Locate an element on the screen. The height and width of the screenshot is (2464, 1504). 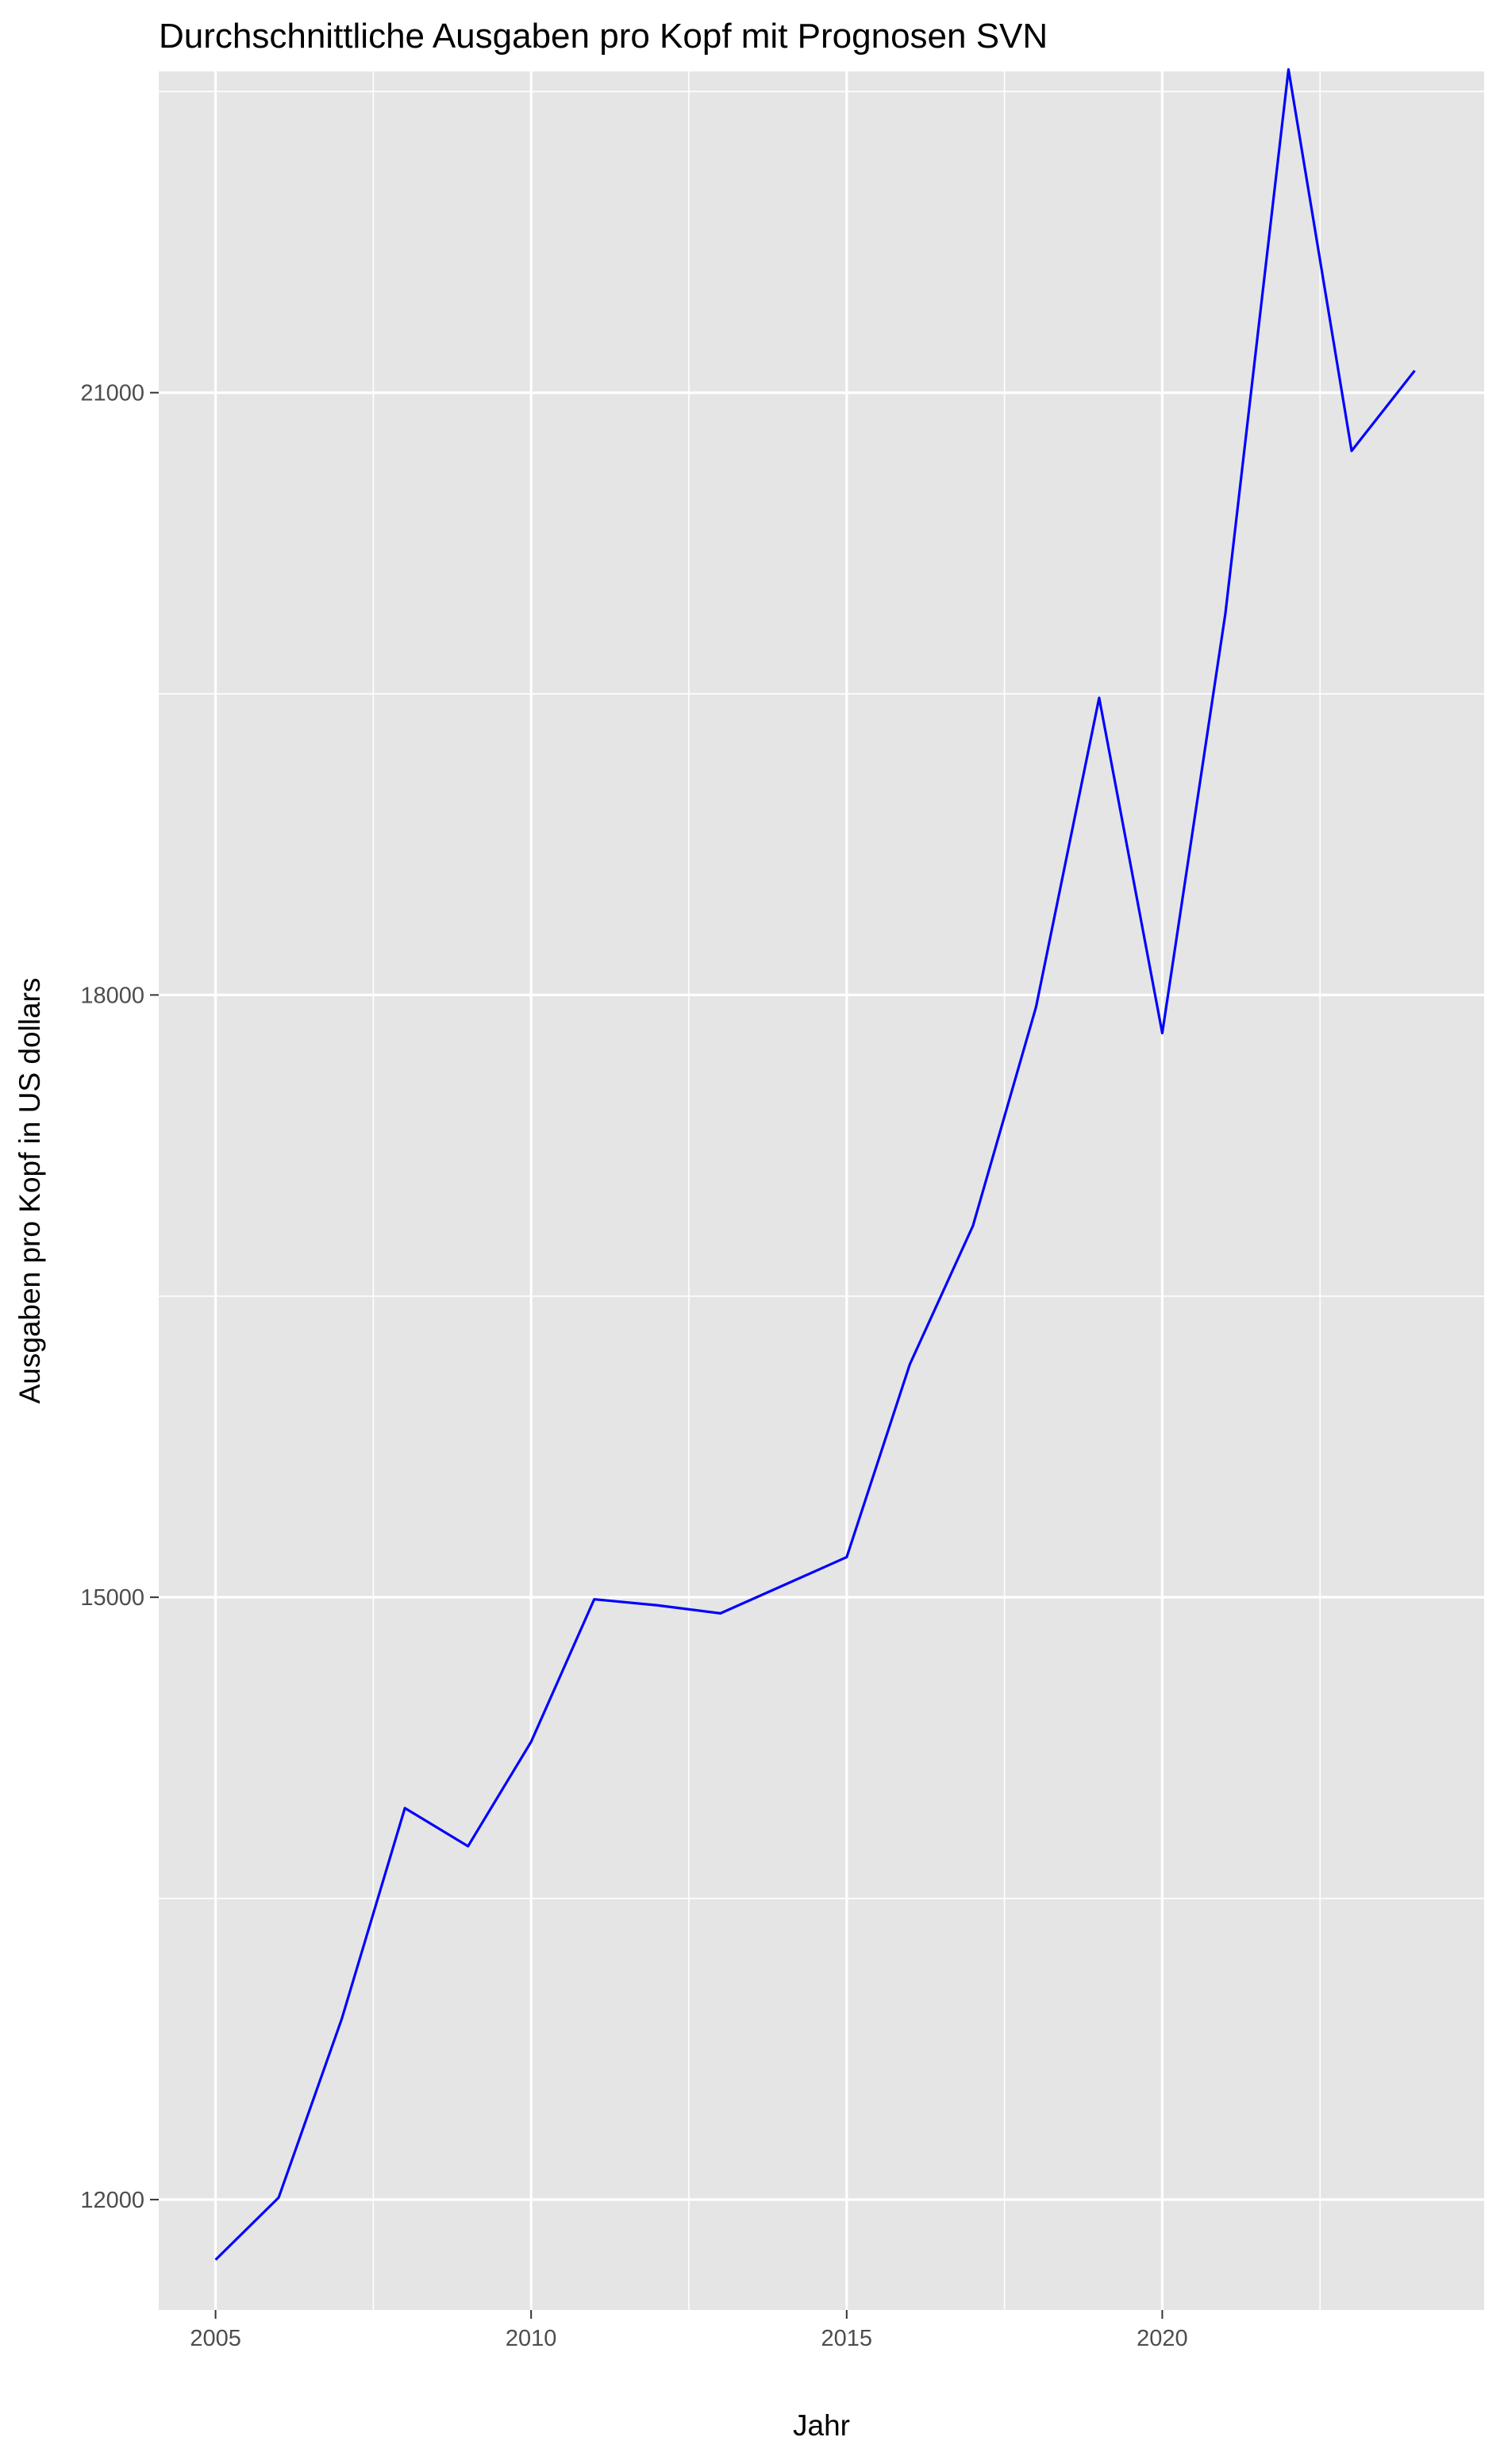
y-tick-label: 15000 is located at coordinates (112, 1598).